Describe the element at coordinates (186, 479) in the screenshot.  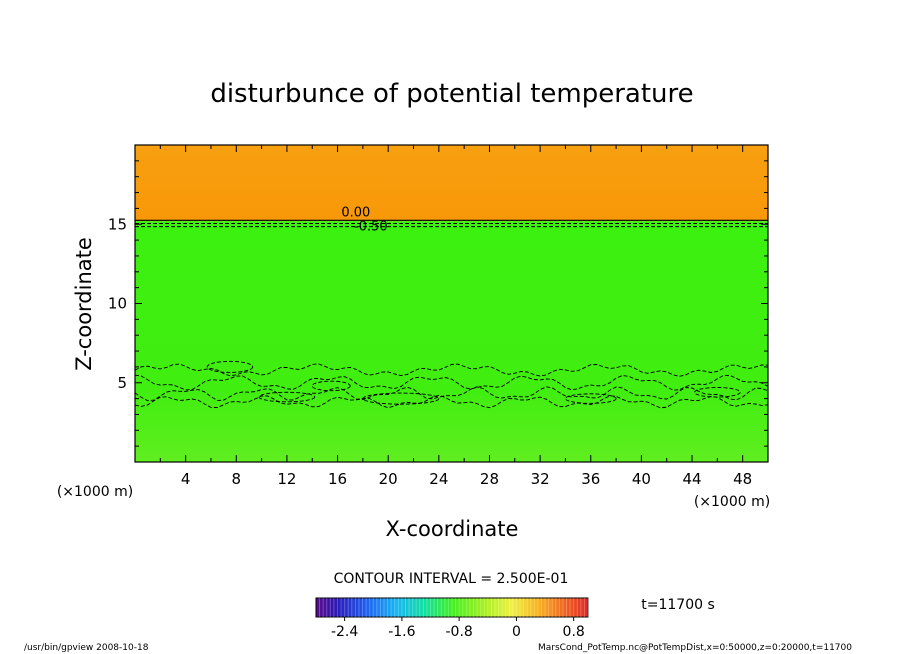
I see `x-tick-label-0: 4` at that location.